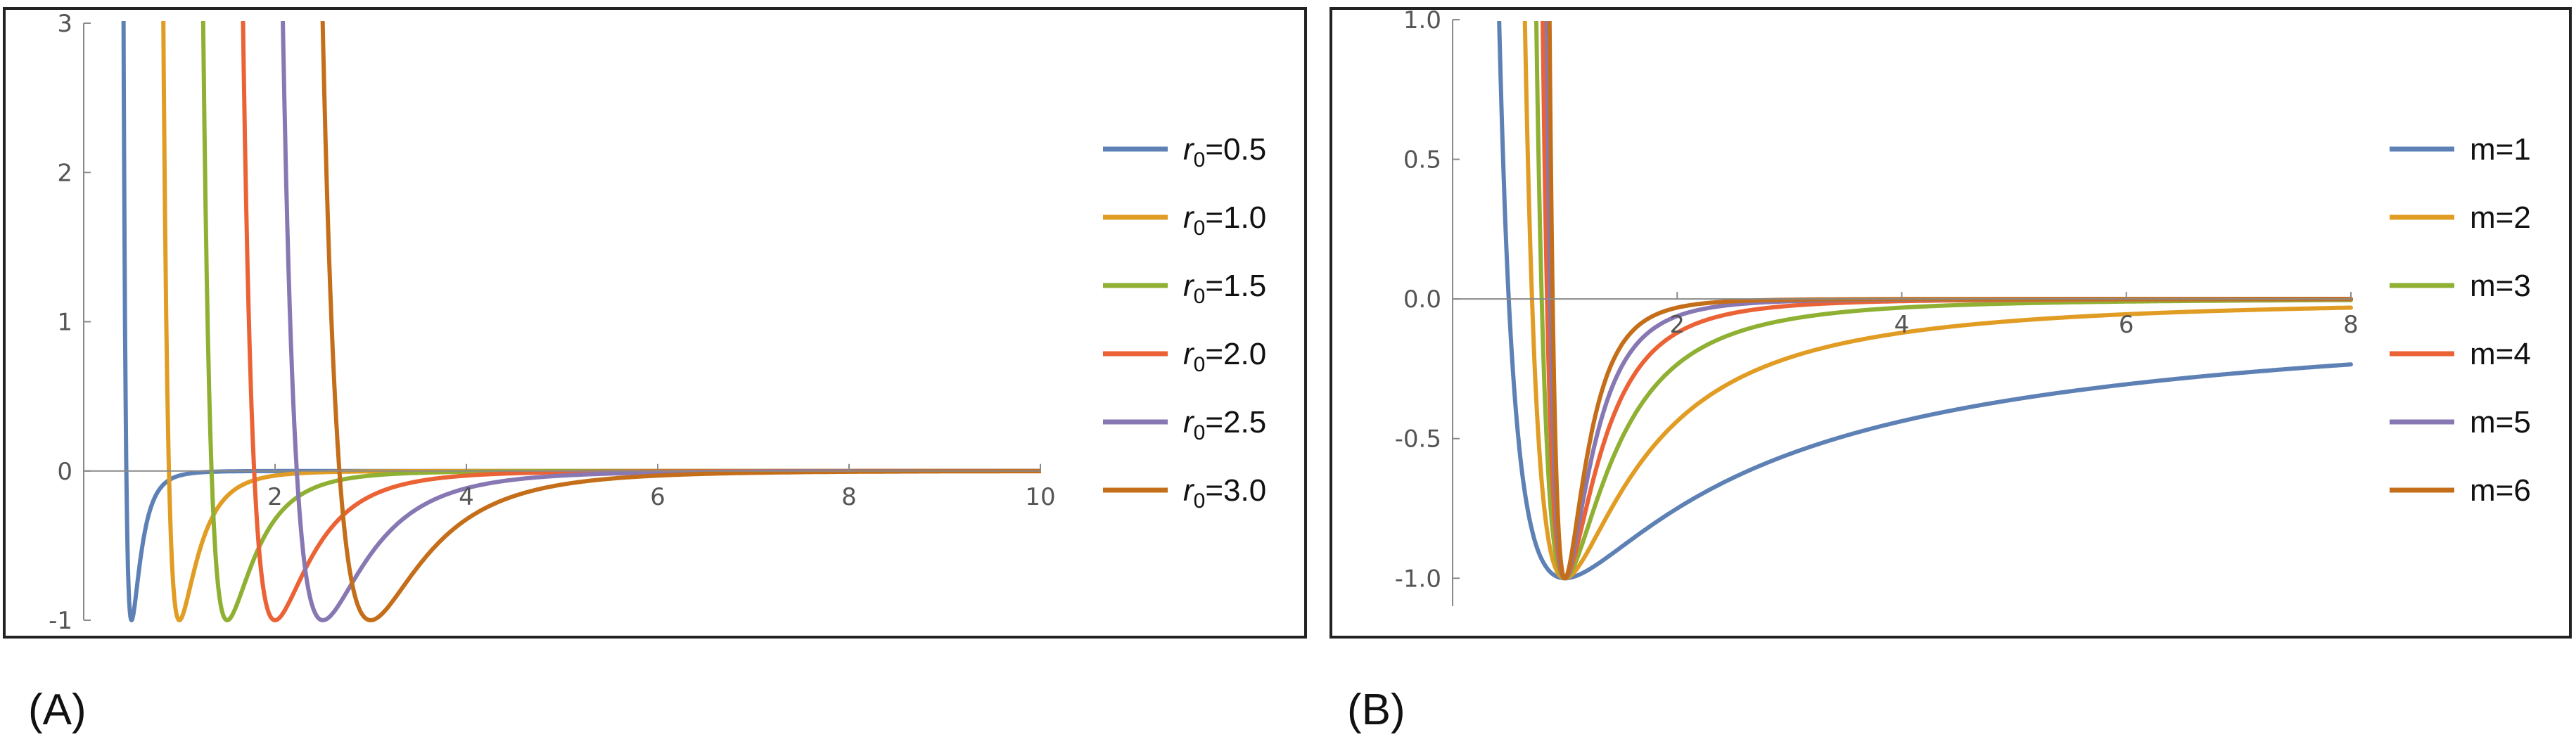 The image size is (2576, 744). Describe the element at coordinates (1224, 289) in the screenshot. I see `legend-label: r0=1.5` at that location.